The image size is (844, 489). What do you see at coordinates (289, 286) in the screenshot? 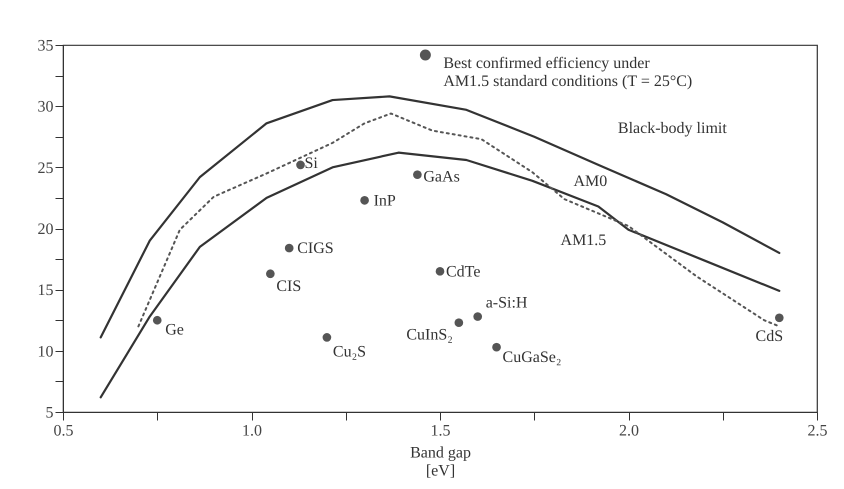
I see `annotation: CIS` at bounding box center [289, 286].